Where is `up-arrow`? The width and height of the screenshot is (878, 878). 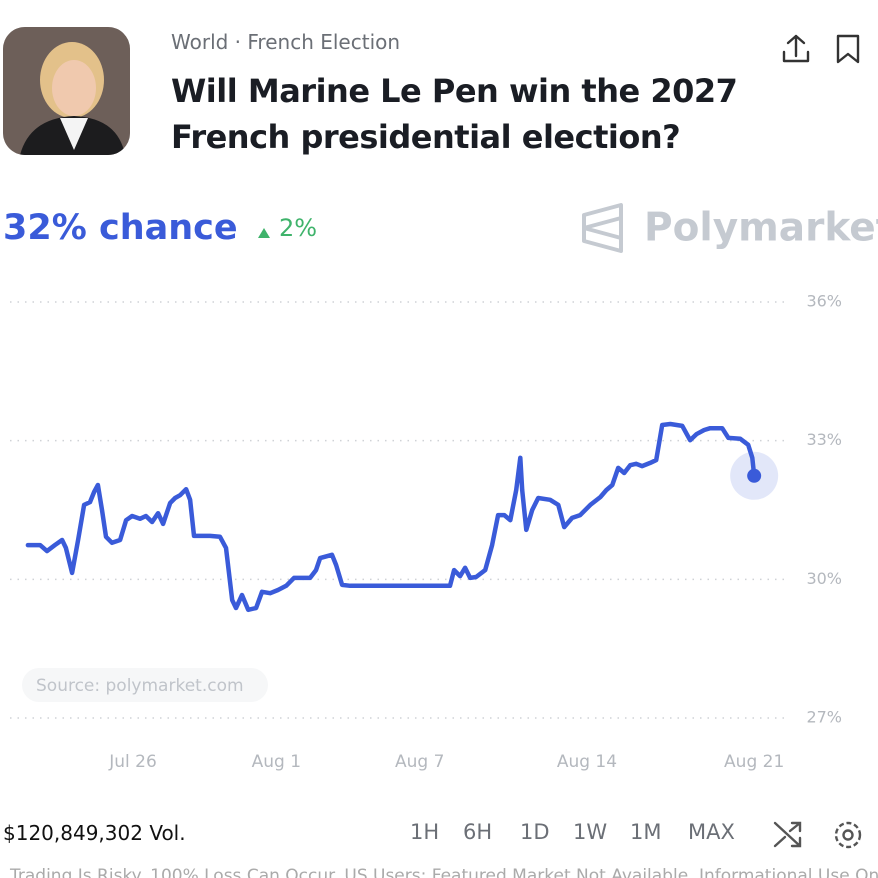 up-arrow is located at coordinates (264, 233).